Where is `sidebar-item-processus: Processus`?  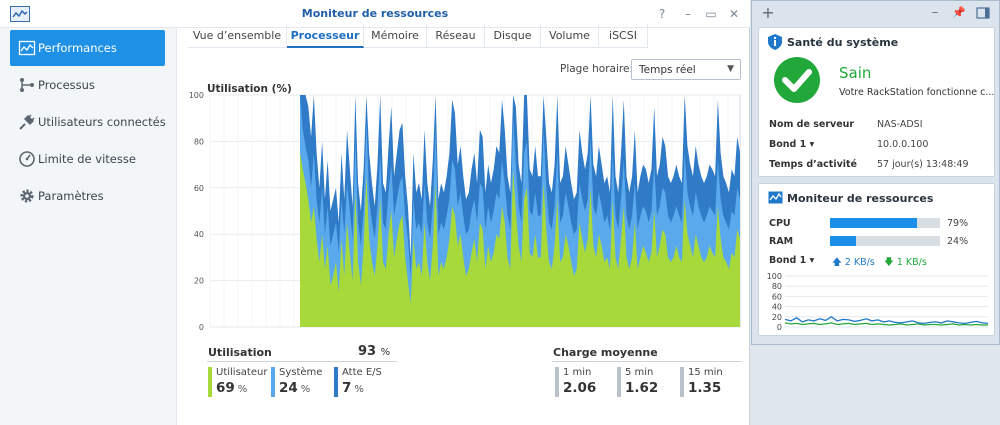
sidebar-item-processus: Processus is located at coordinates (87, 85).